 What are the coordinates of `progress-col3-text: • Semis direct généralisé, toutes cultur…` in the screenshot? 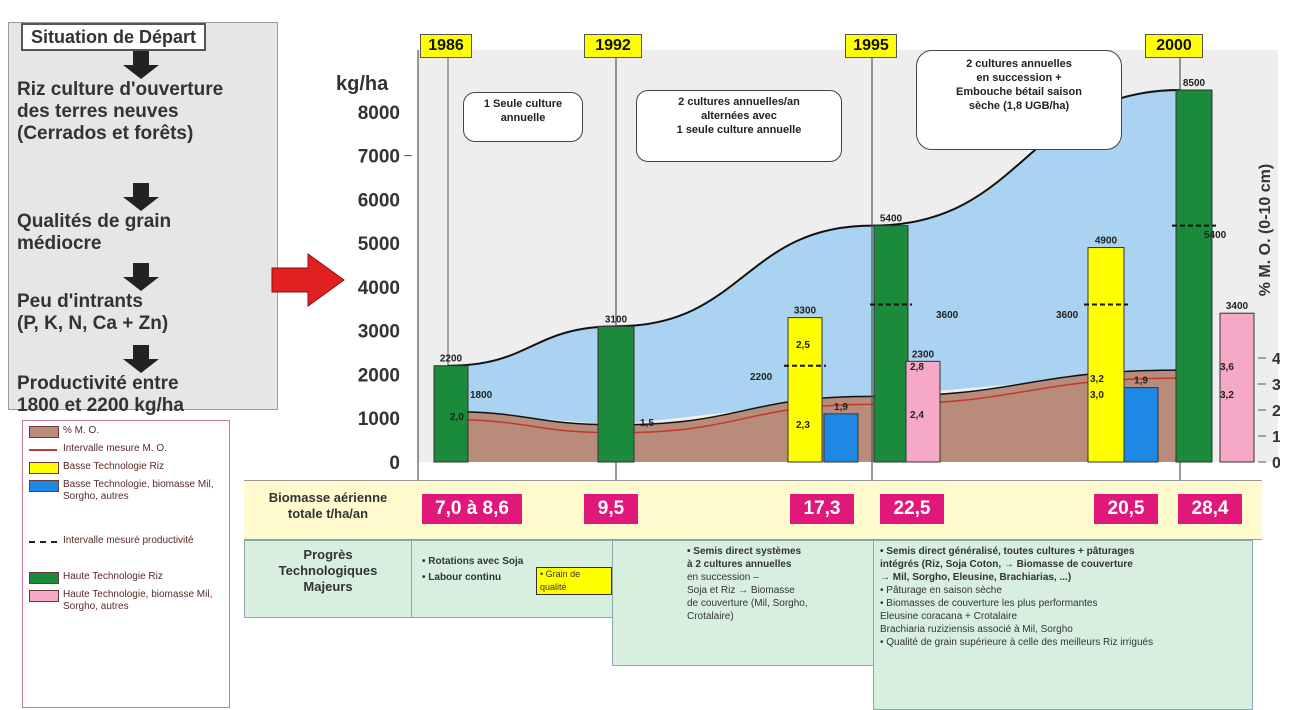 It's located at (1065, 597).